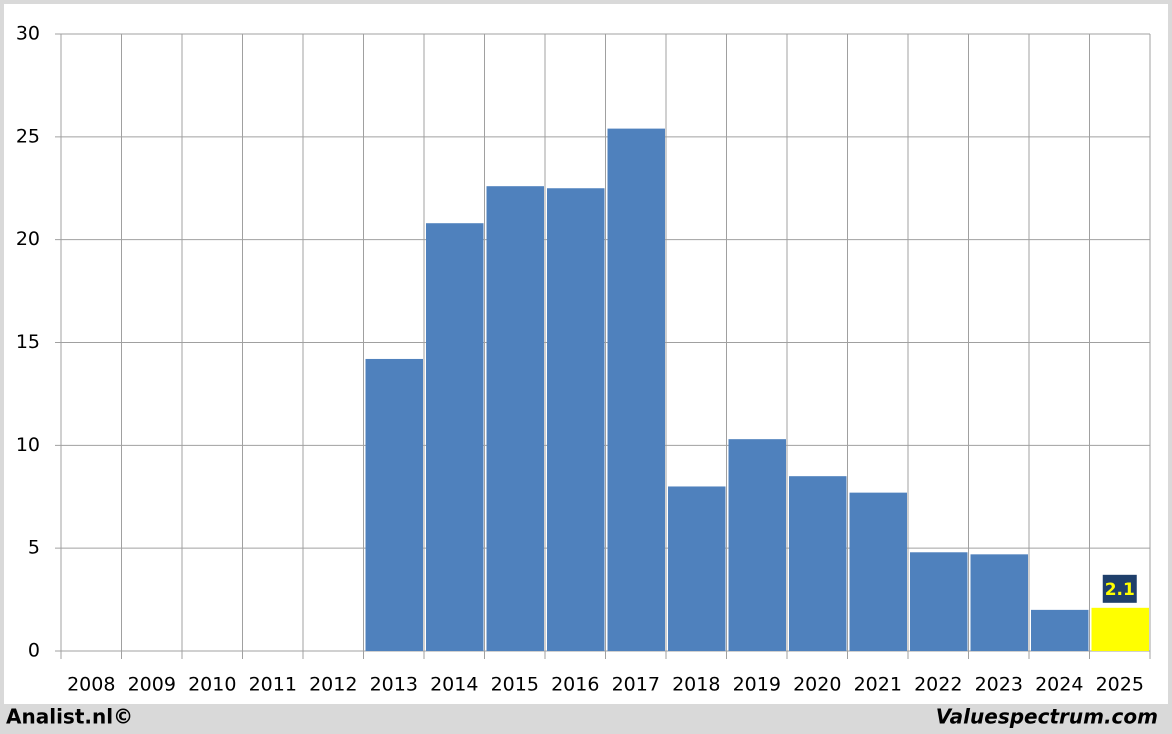  I want to click on y-tick-label: 5, so click(34, 548).